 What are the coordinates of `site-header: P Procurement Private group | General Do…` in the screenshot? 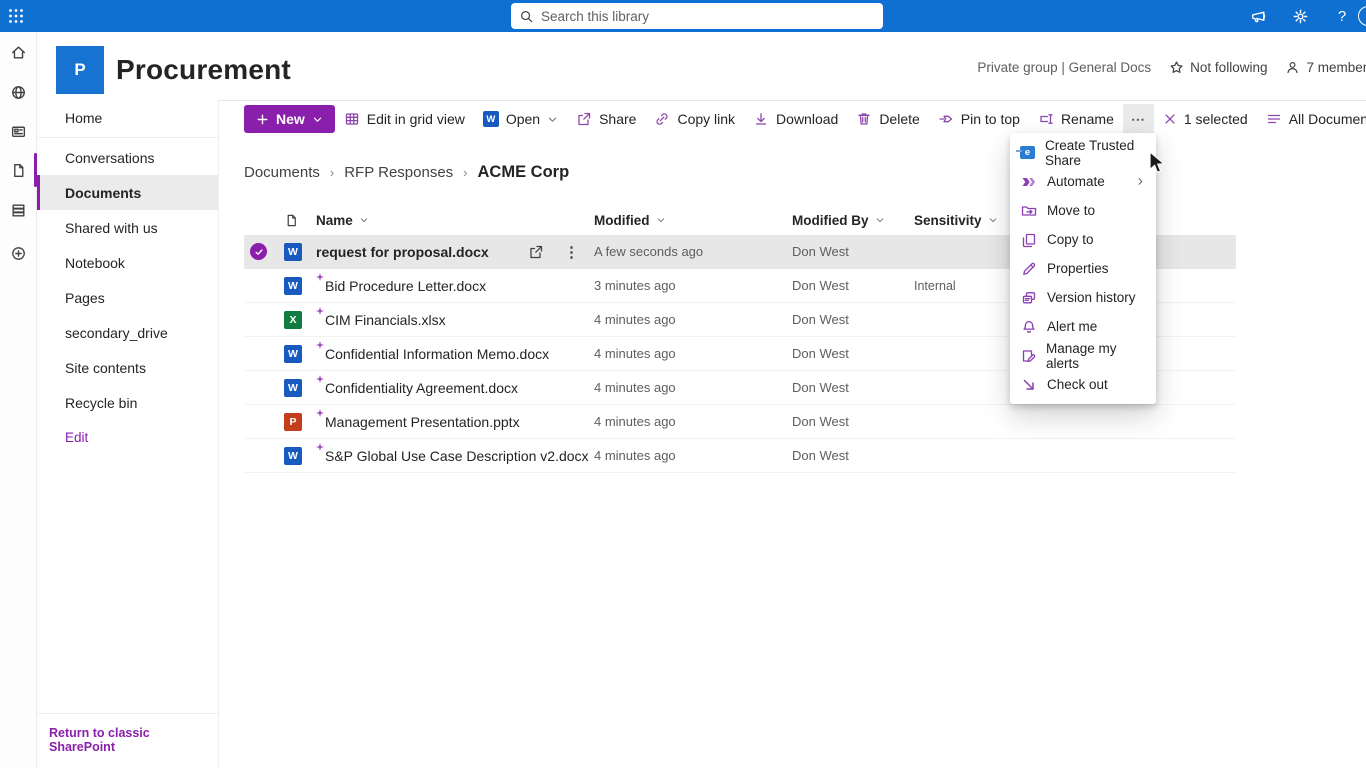 It's located at (683, 66).